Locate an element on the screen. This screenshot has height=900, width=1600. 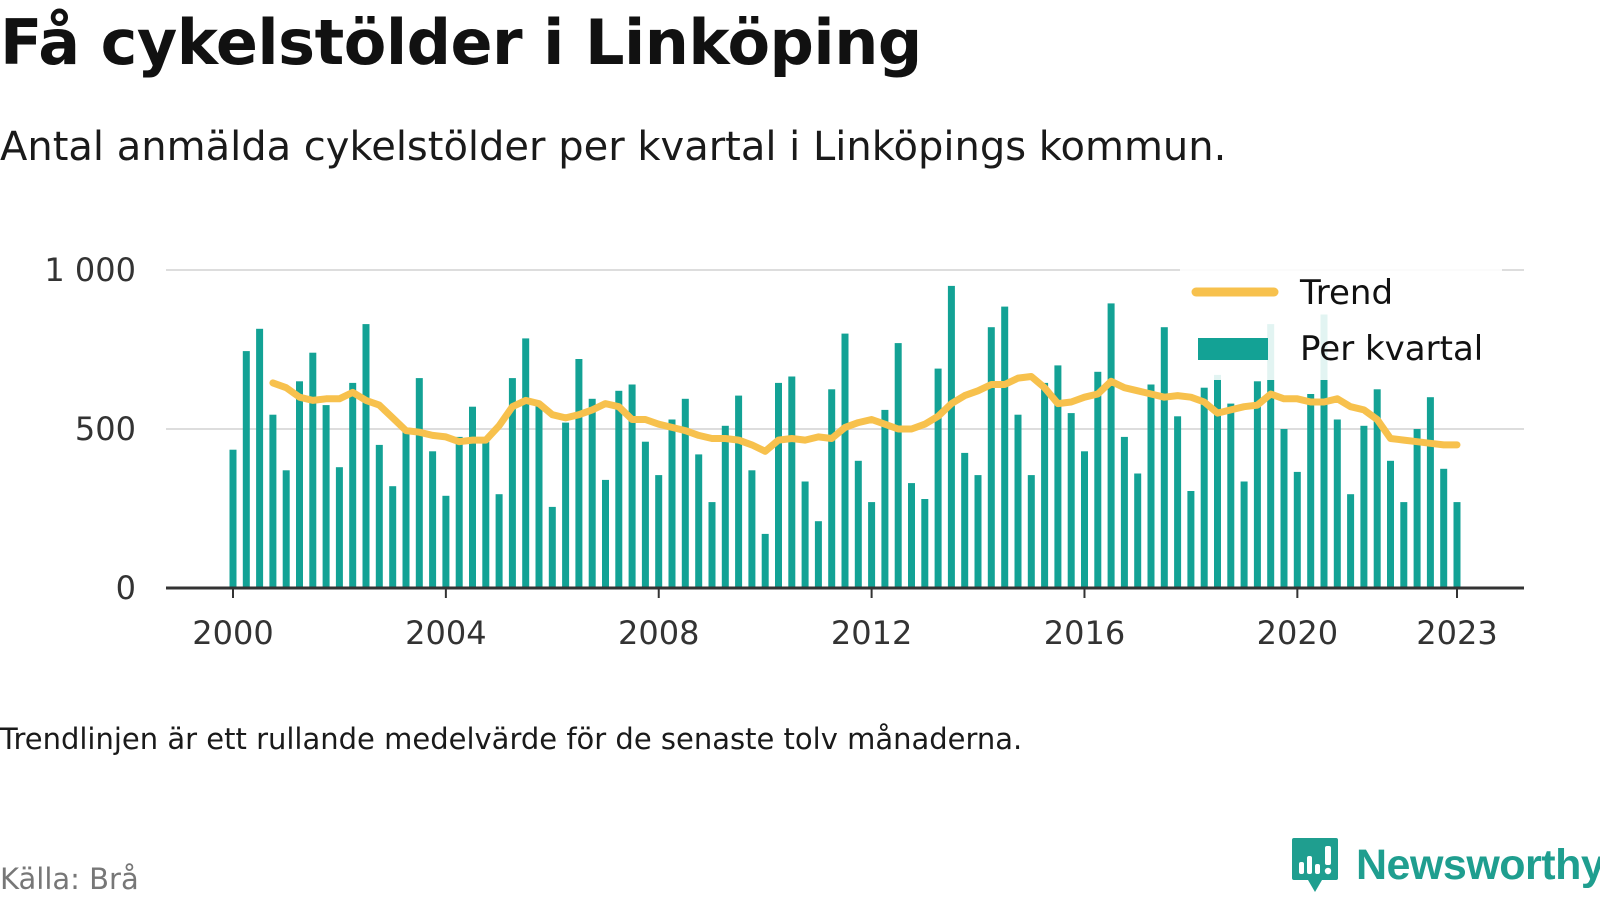
trend-line is located at coordinates (865, 414).